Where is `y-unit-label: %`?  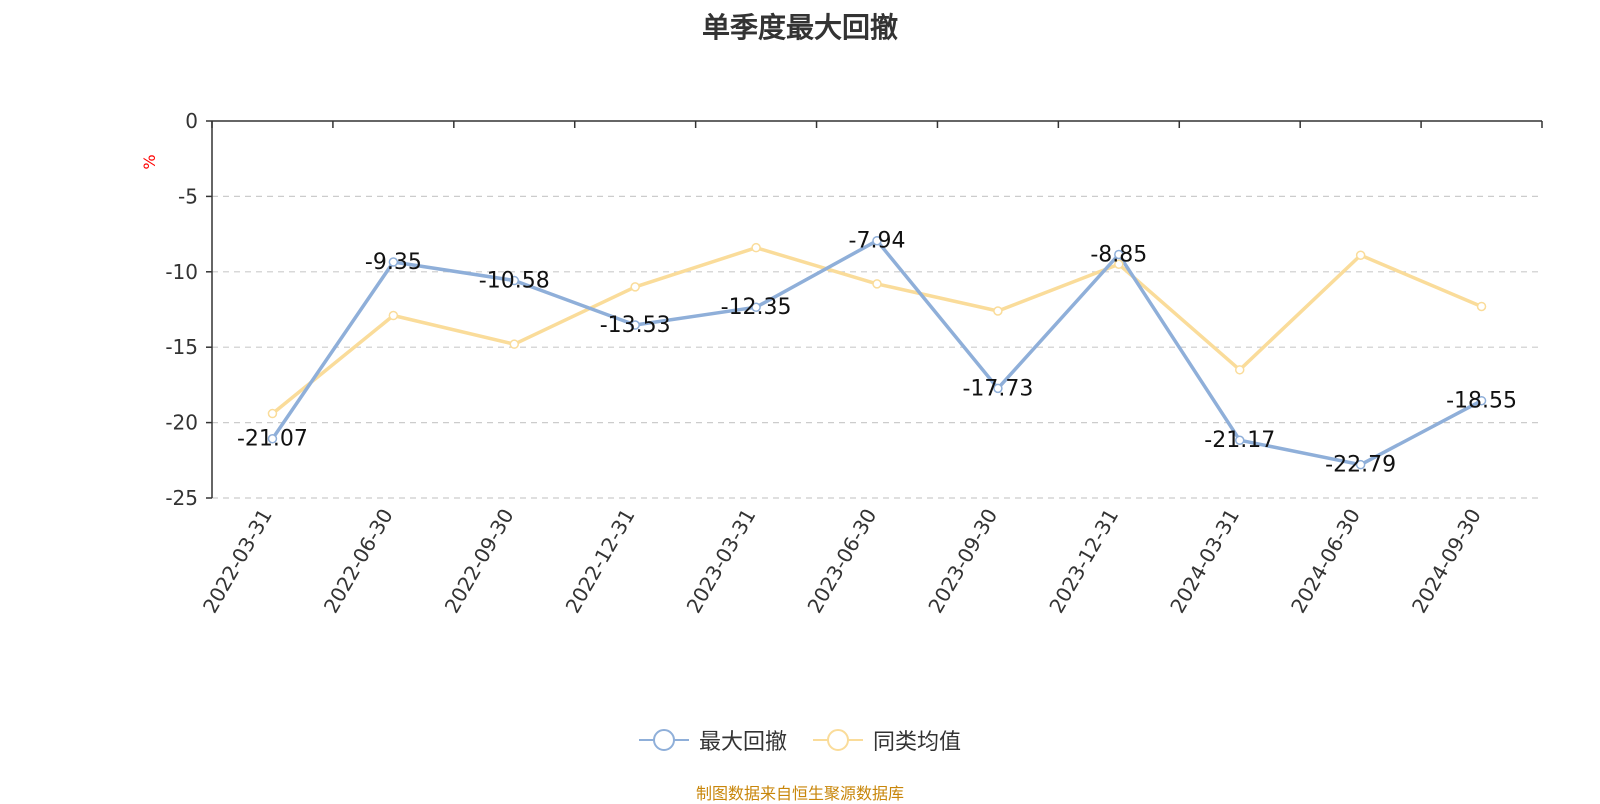 y-unit-label: % is located at coordinates (149, 161).